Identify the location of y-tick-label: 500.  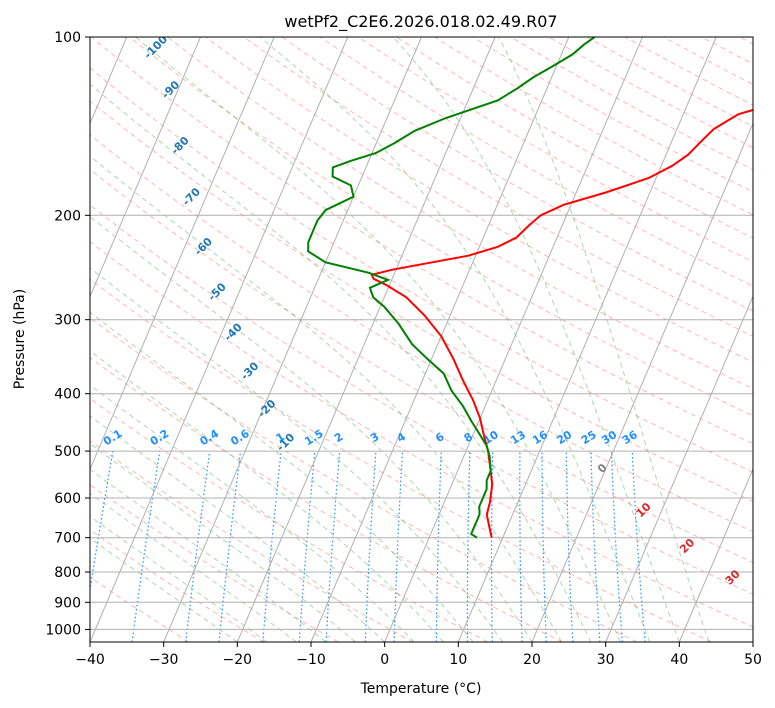
(67, 452).